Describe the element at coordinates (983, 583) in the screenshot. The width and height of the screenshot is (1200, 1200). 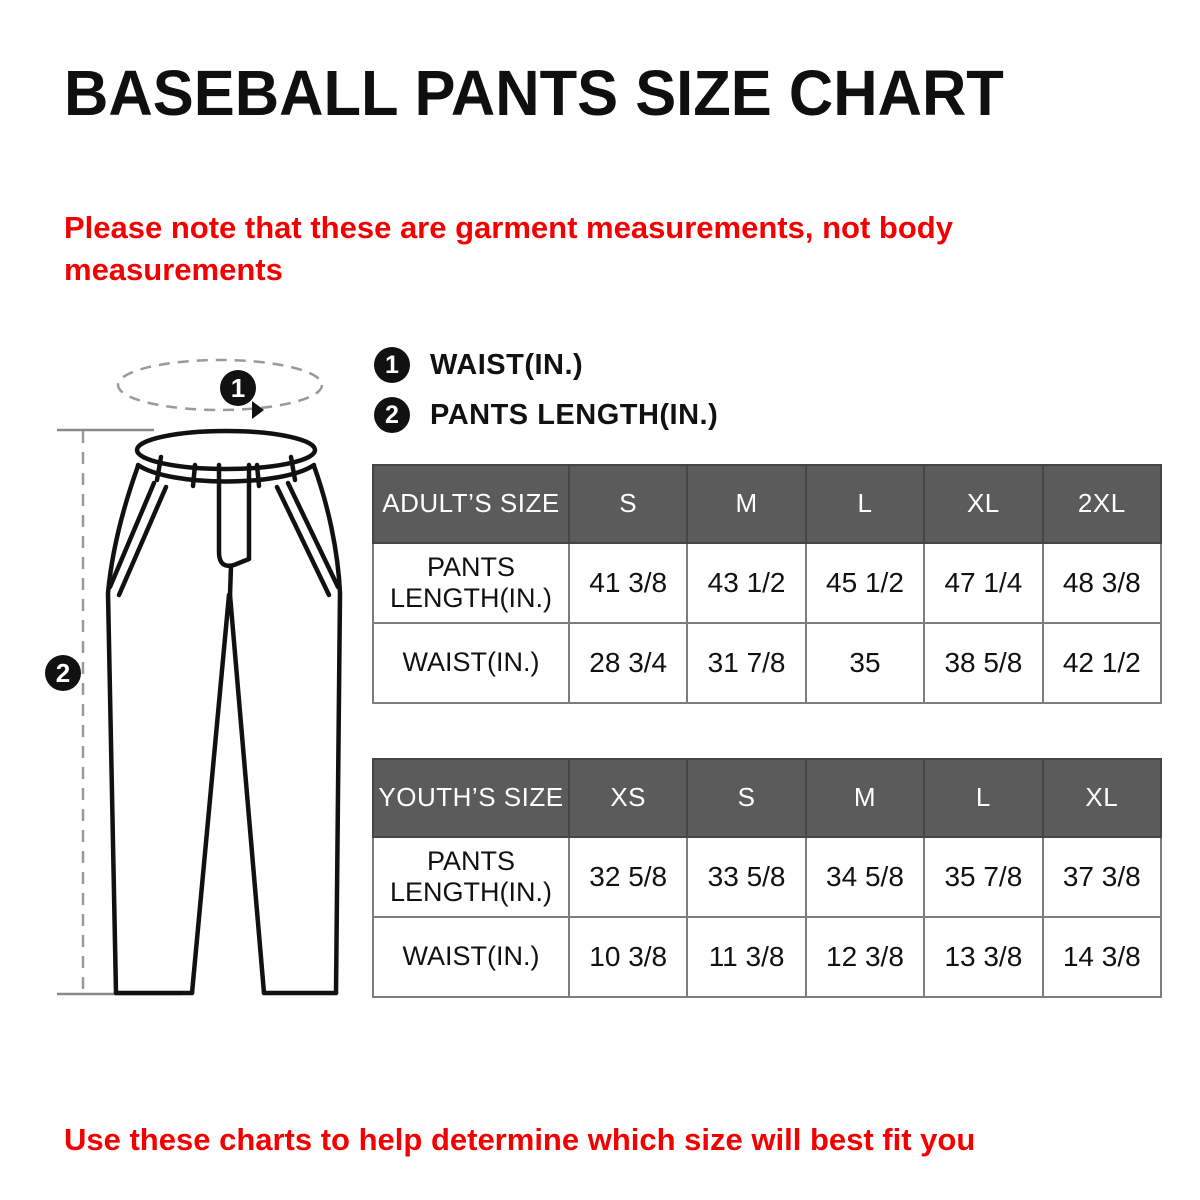
I see `table-cell: 47 1/4` at that location.